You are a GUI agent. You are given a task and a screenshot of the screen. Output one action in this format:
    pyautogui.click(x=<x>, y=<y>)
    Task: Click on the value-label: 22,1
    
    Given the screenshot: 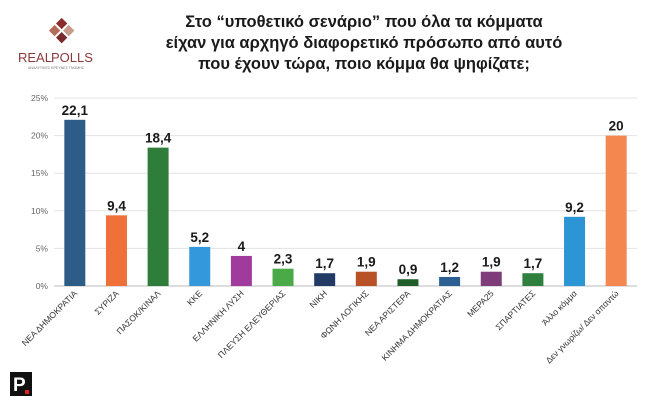 What is the action you would take?
    pyautogui.click(x=75, y=110)
    